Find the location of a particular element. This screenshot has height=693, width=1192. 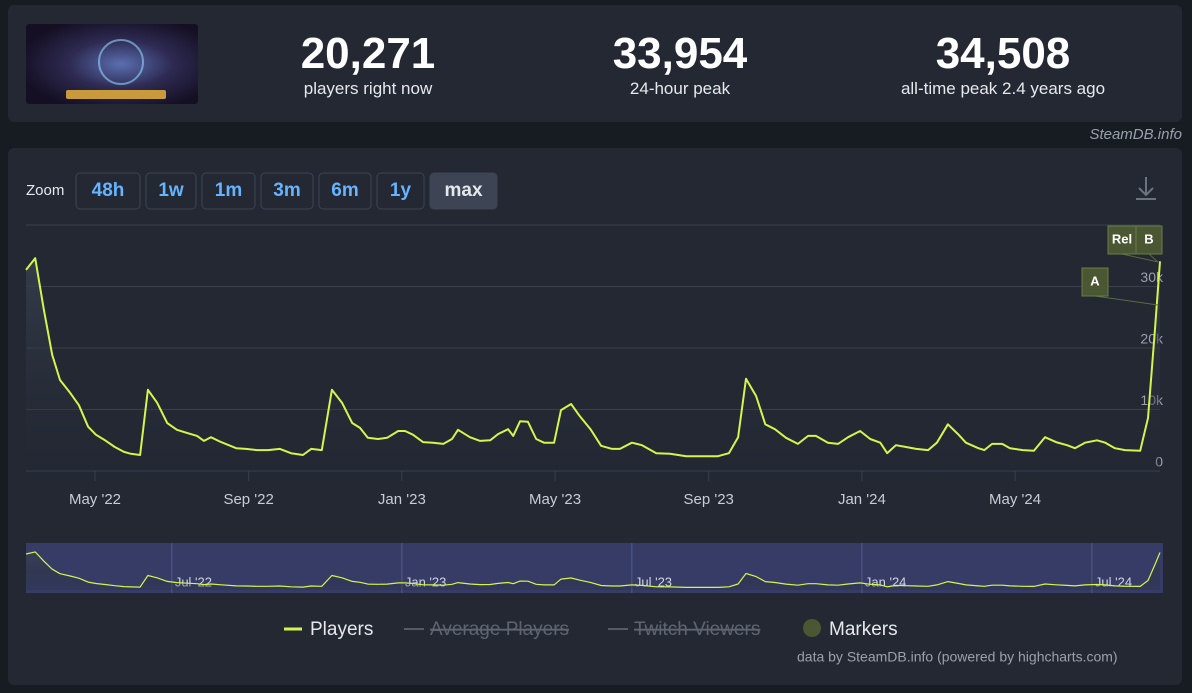

stat-value: 20,271 is located at coordinates (368, 53).